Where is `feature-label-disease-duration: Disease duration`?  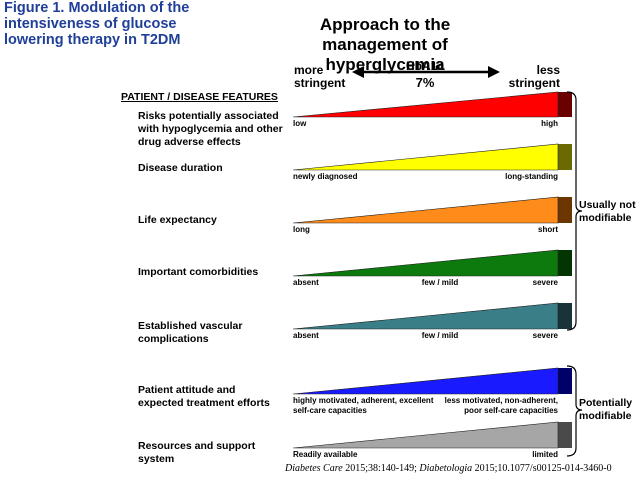
feature-label-disease-duration: Disease duration is located at coordinates (180, 168).